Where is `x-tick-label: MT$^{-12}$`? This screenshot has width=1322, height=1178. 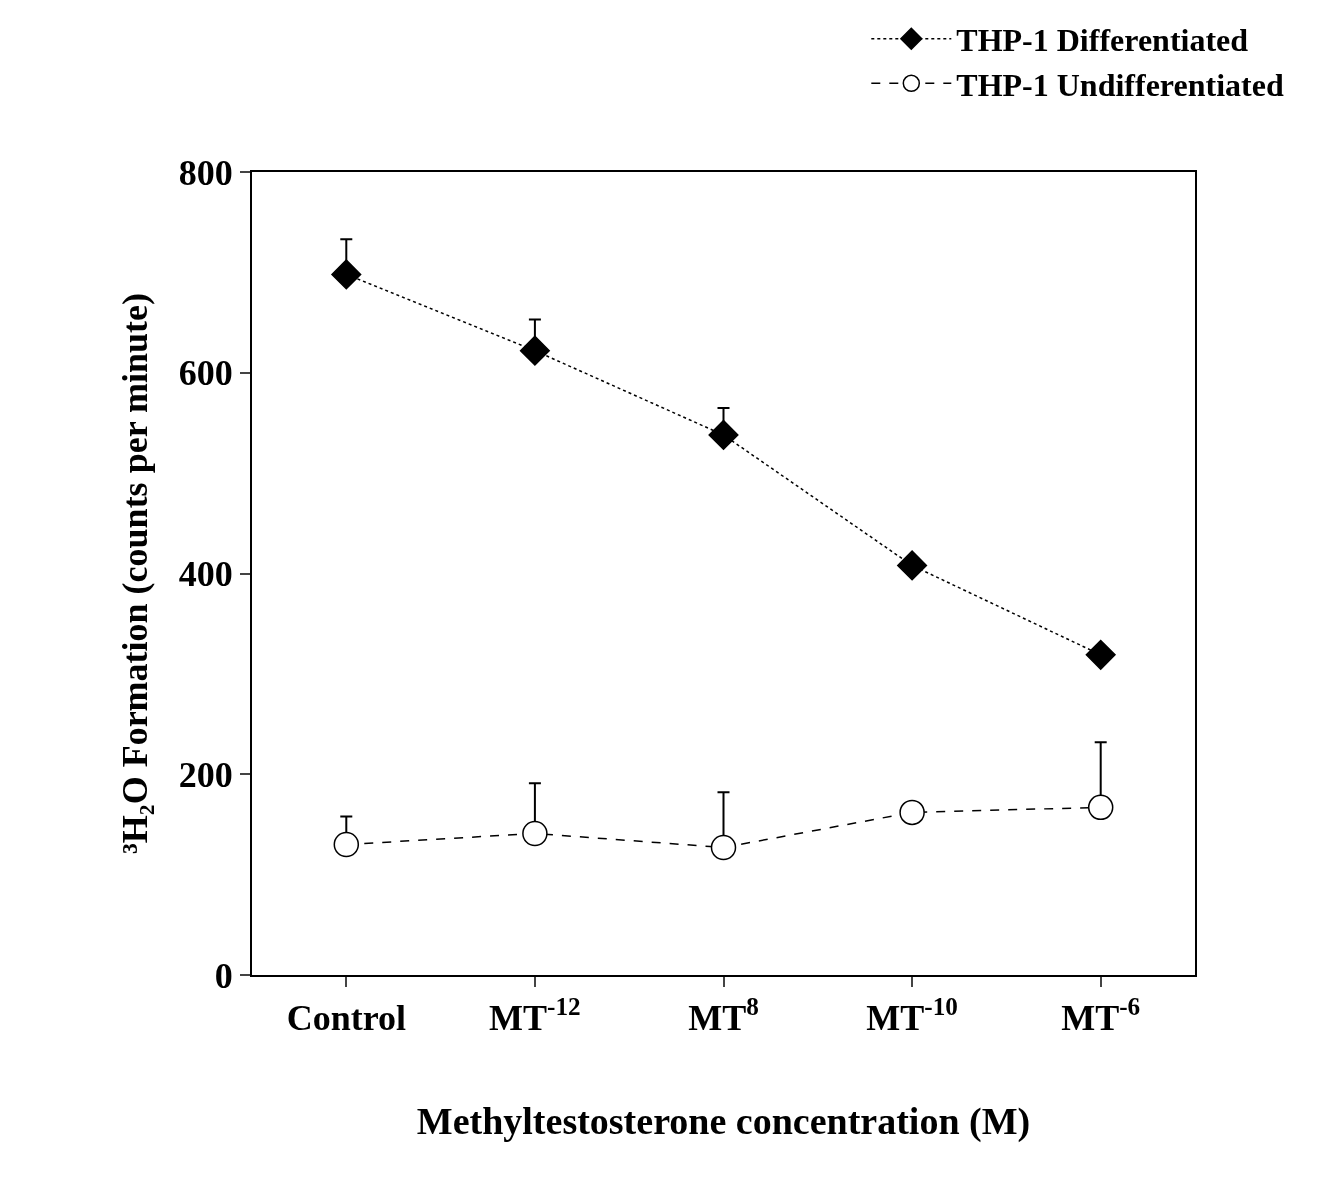 x-tick-label: MT$^{-12}$ is located at coordinates (535, 1016).